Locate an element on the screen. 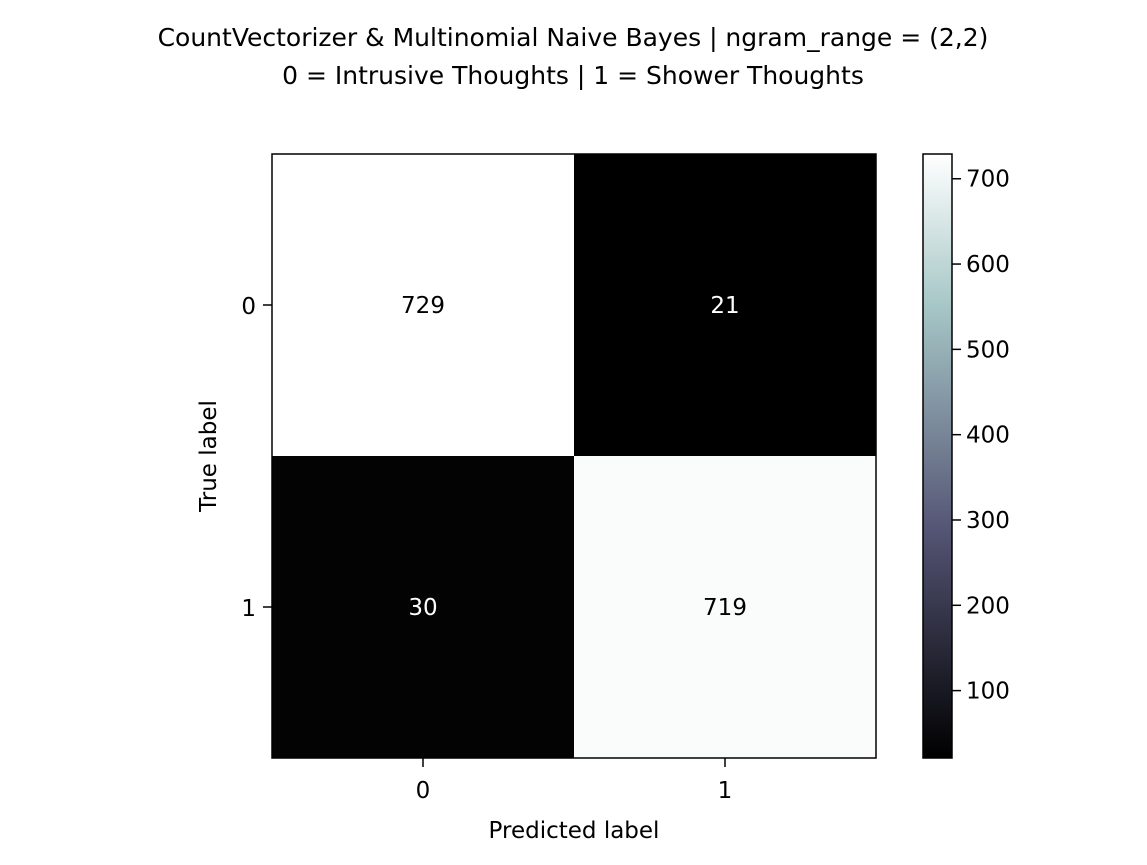 The width and height of the screenshot is (1147, 865). colorbar-ticks: 100 200 300 400 500 600 700 is located at coordinates (981, 436).